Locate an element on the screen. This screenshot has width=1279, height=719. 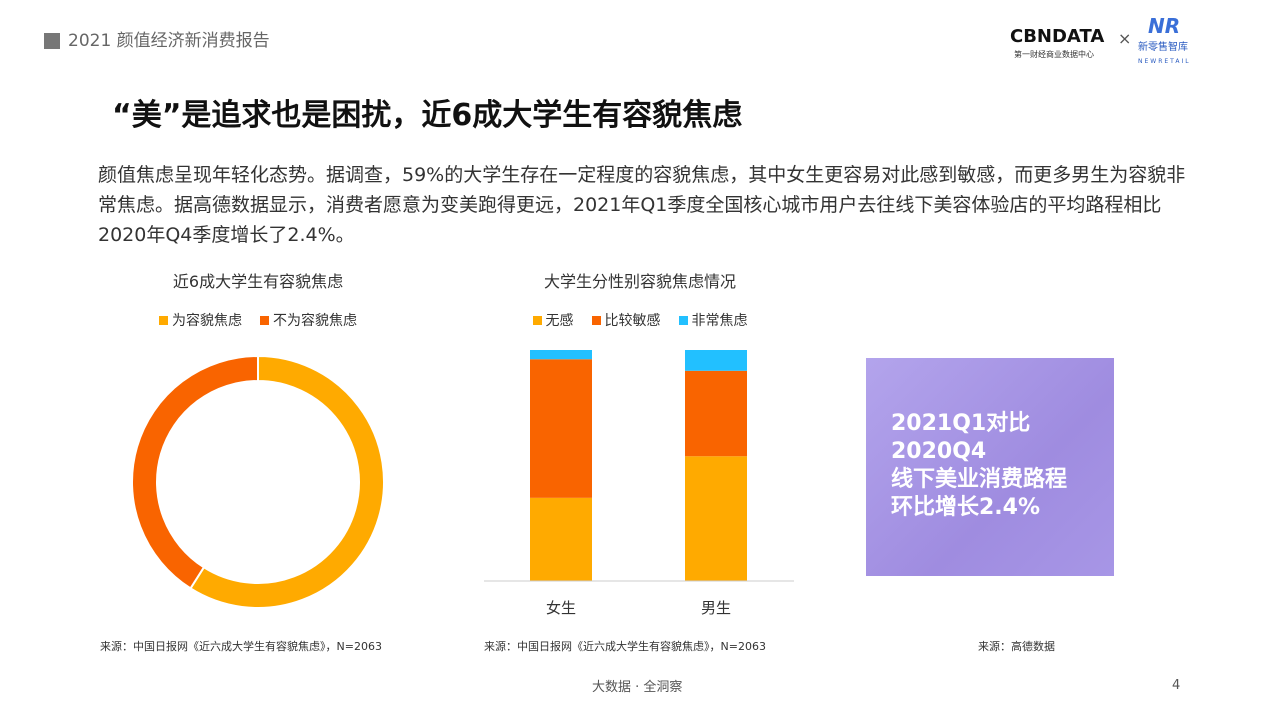
donut-chart is located at coordinates (258, 481).